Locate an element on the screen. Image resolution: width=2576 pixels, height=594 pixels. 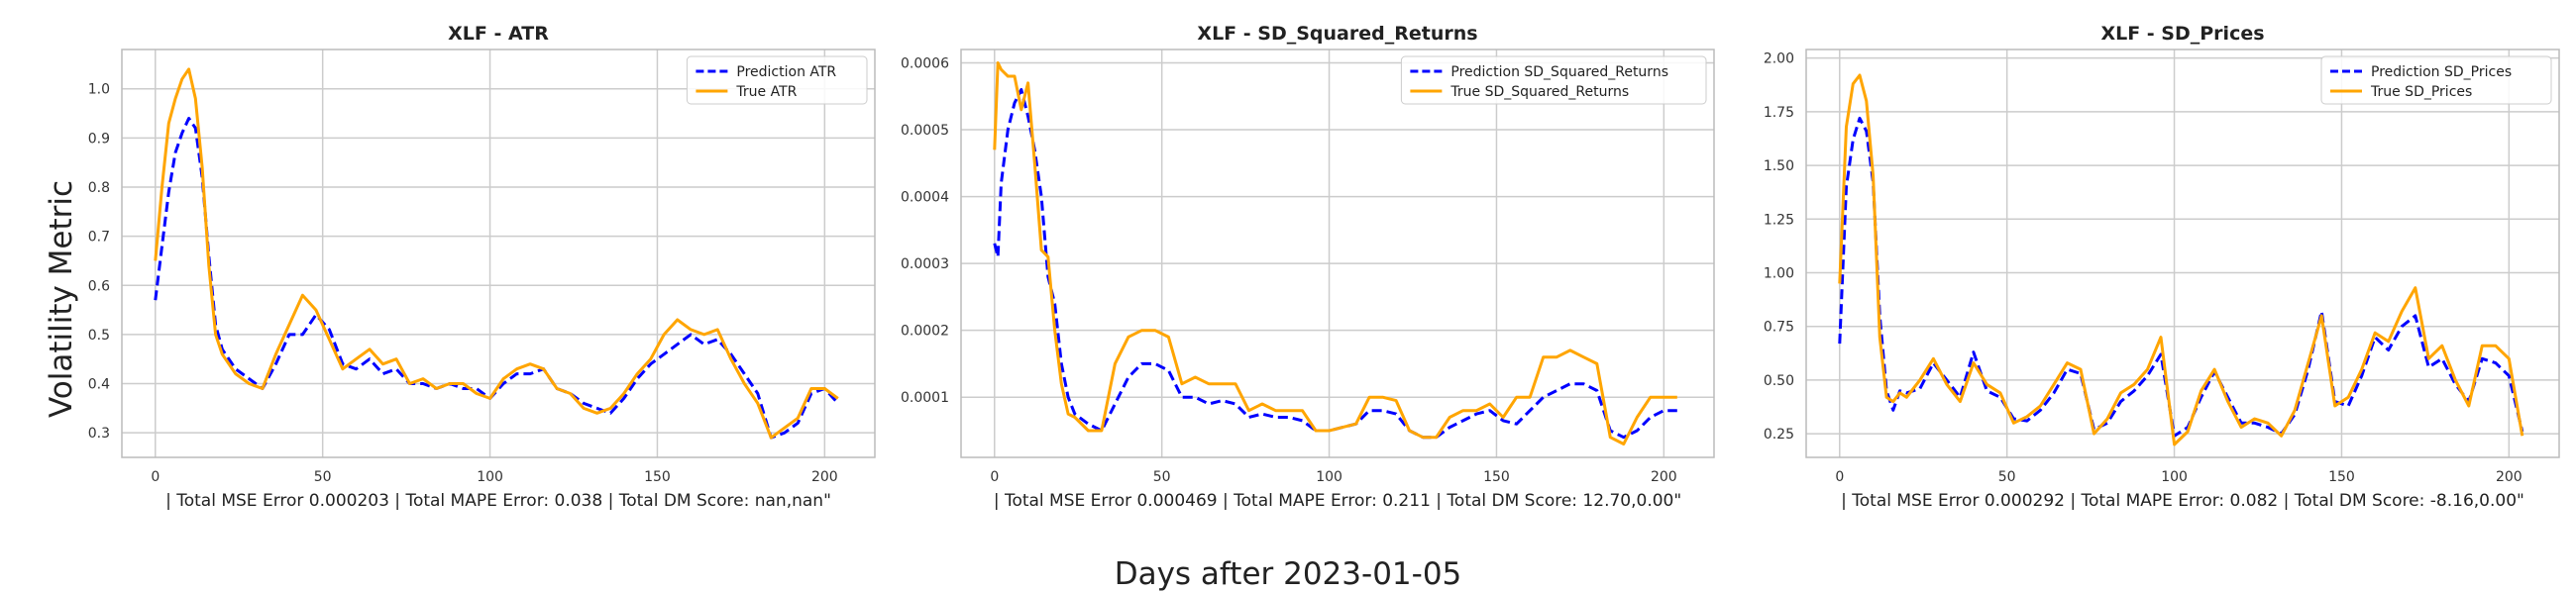
chart-title: XLF - ATR is located at coordinates (498, 34).